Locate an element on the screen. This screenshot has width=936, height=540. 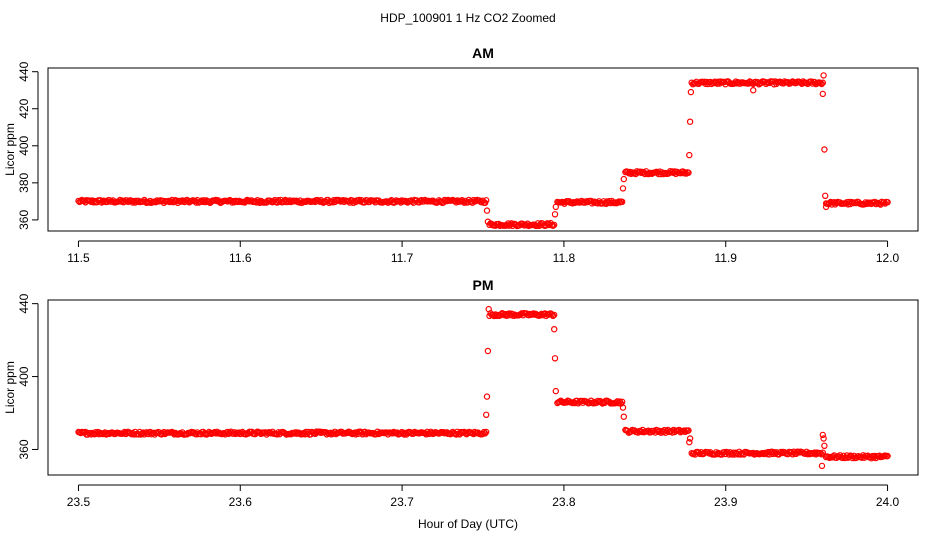
x-tick-label: 23.9 is located at coordinates (726, 502).